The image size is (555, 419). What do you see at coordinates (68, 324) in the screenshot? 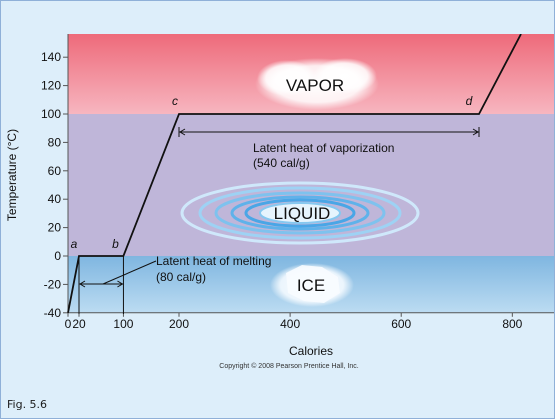
I see `x-tick-label: 0` at bounding box center [68, 324].